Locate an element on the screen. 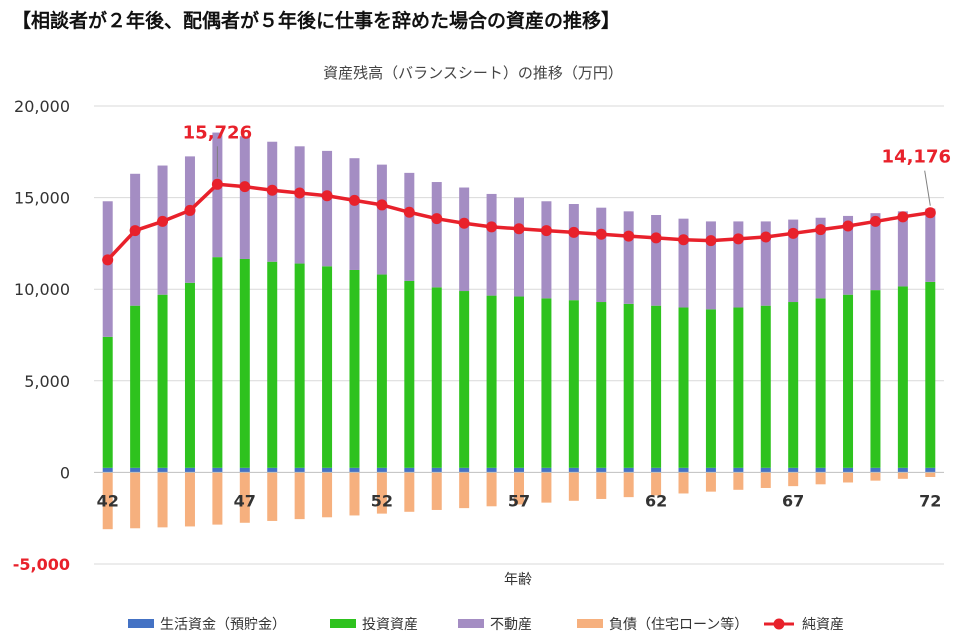 The height and width of the screenshot is (642, 960). y-tick-label: 15,000 is located at coordinates (42, 198).